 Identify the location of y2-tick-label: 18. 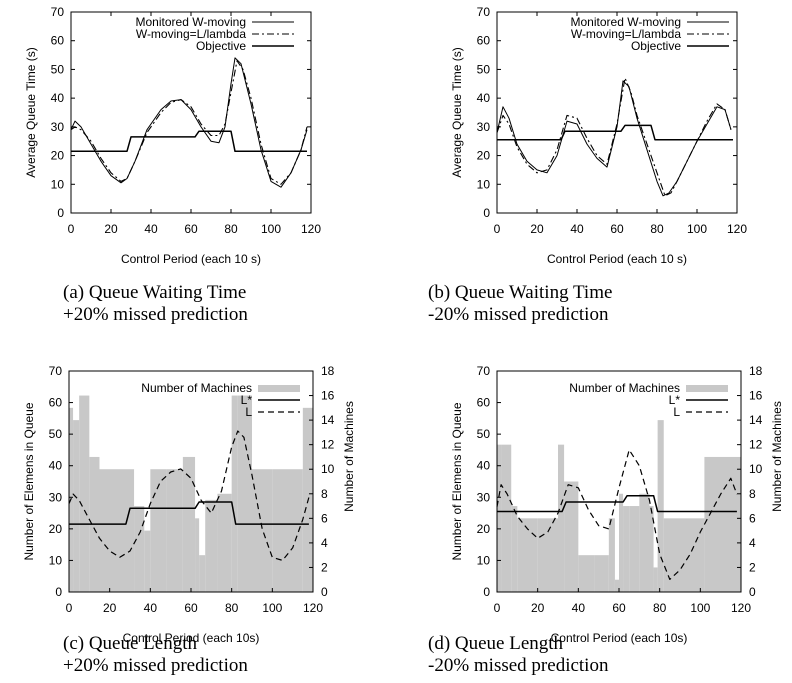
(756, 371).